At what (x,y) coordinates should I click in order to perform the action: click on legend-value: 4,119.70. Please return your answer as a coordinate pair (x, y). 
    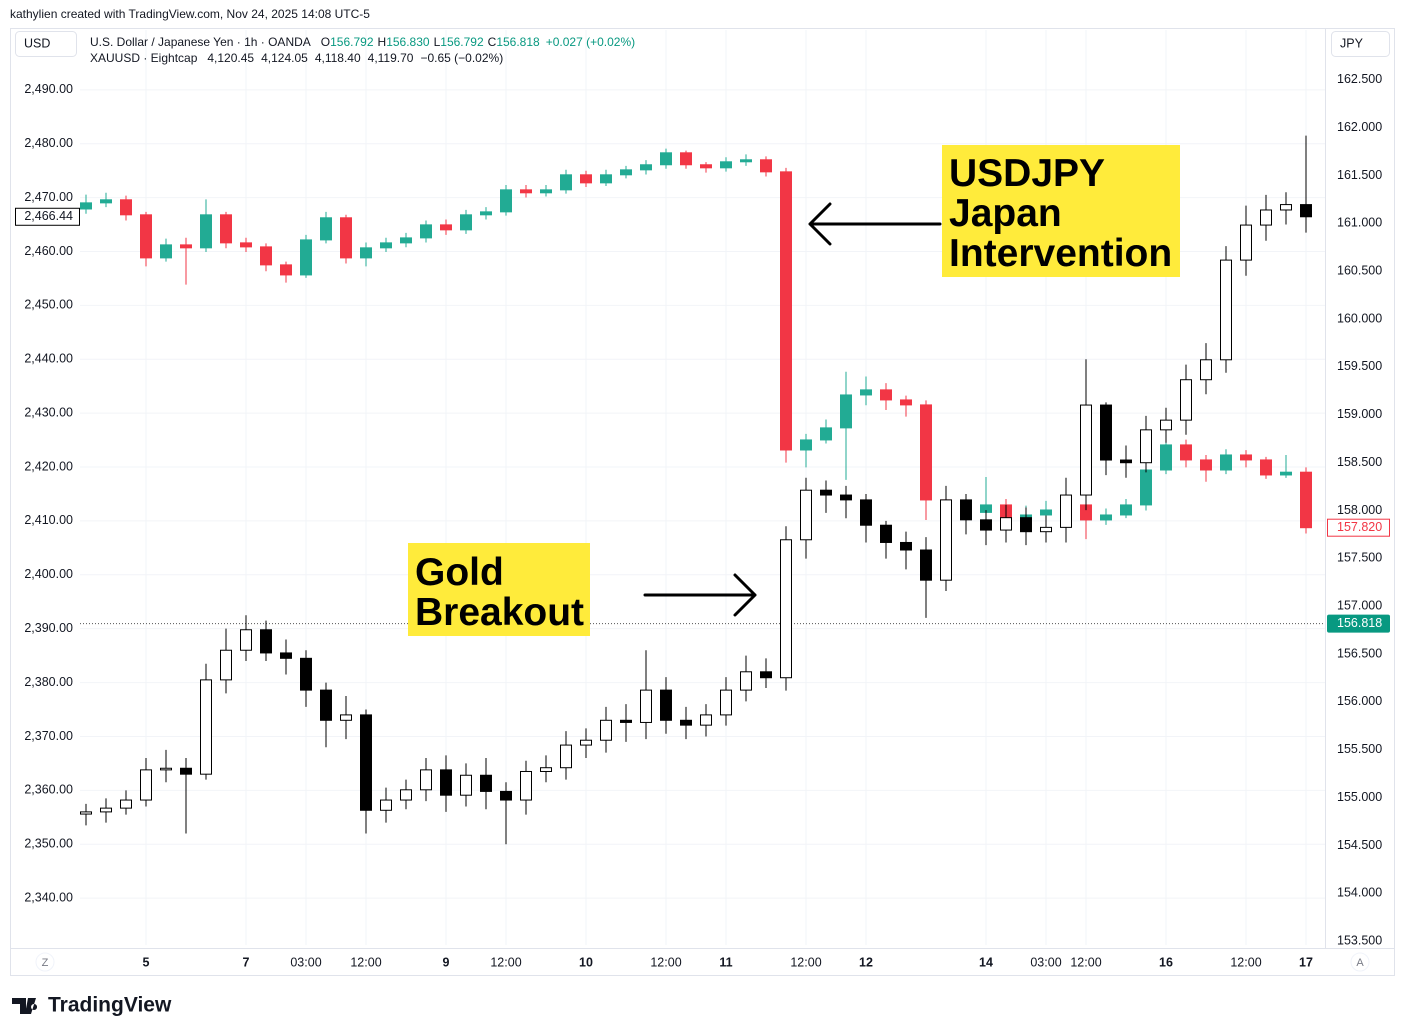
    Looking at the image, I should click on (391, 58).